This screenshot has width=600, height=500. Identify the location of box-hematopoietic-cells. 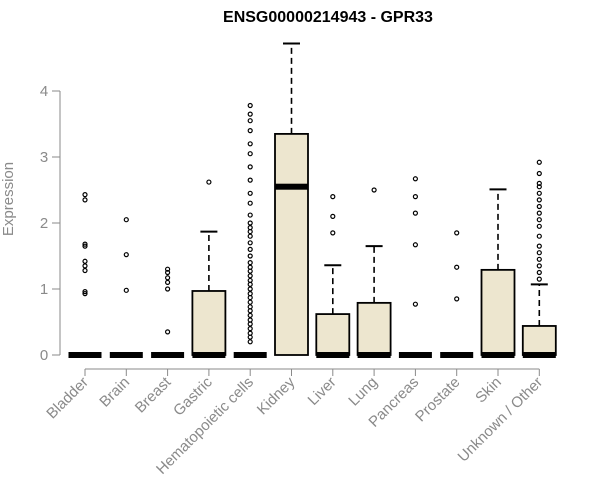
(250, 230).